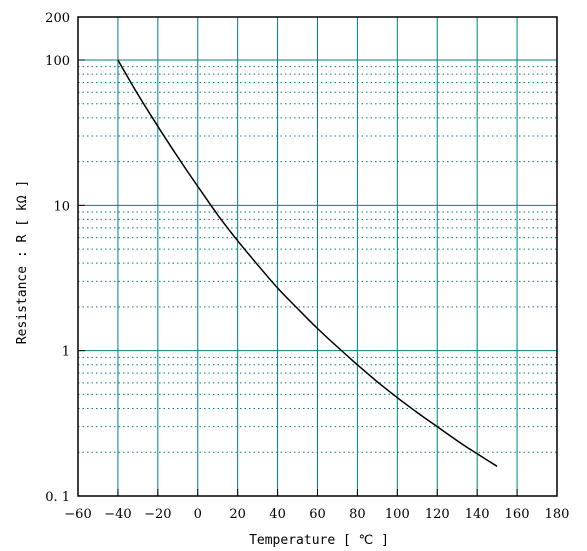 The width and height of the screenshot is (587, 551). What do you see at coordinates (319, 540) in the screenshot?
I see `x-axis-label: Temperature [ ℃ ]` at bounding box center [319, 540].